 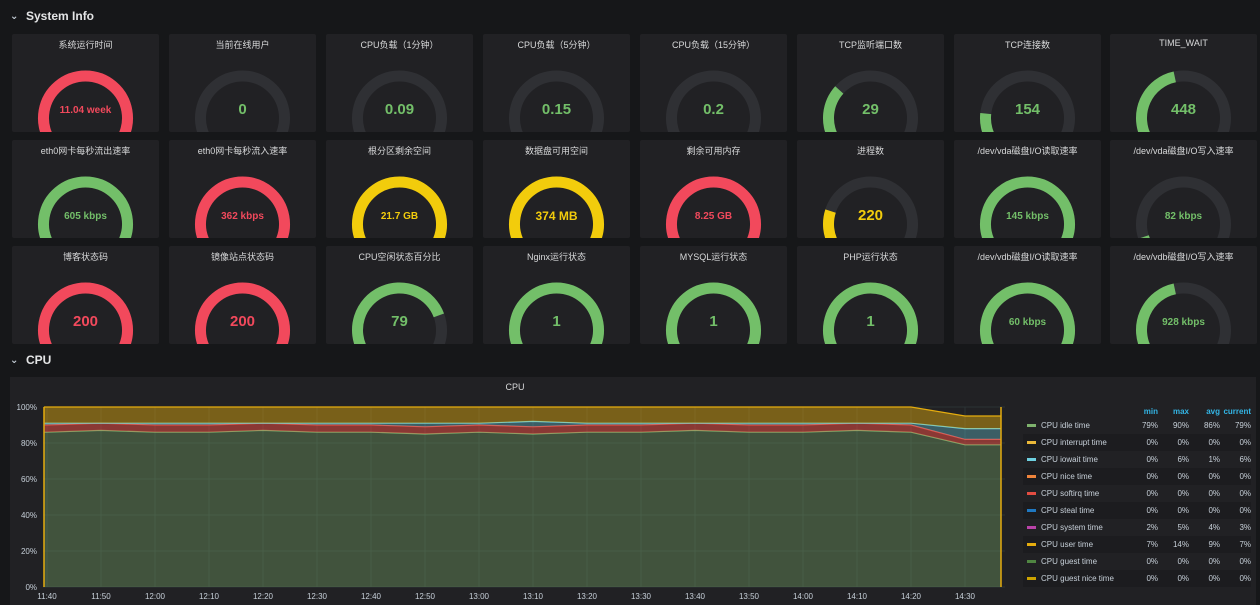 What do you see at coordinates (399, 151) in the screenshot?
I see `gauge-title: 根分区剩余空间` at bounding box center [399, 151].